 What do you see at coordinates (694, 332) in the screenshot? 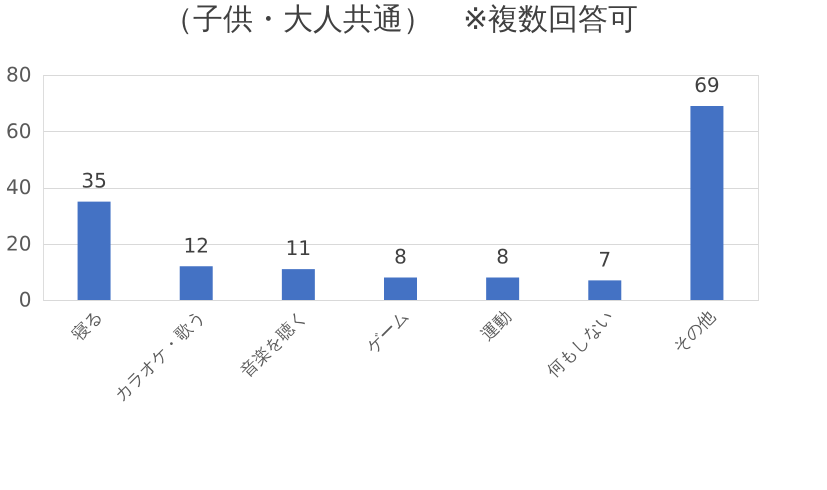
I see `x-tick-label: その他` at bounding box center [694, 332].